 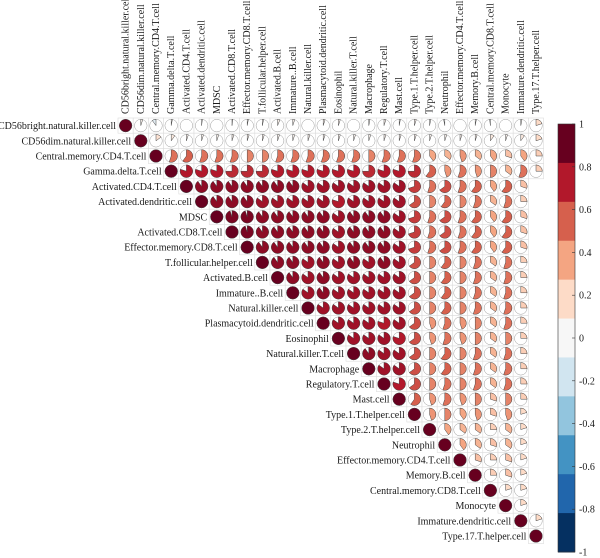 What do you see at coordinates (448, 429) in the screenshot?
I see `pie-mark-type-2-t-helper-cell-x-neutrophil` at bounding box center [448, 429].